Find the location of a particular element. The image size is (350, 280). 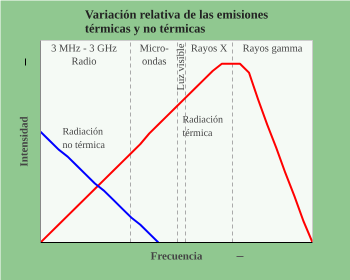

series-label: Radiación térmica is located at coordinates (203, 126).